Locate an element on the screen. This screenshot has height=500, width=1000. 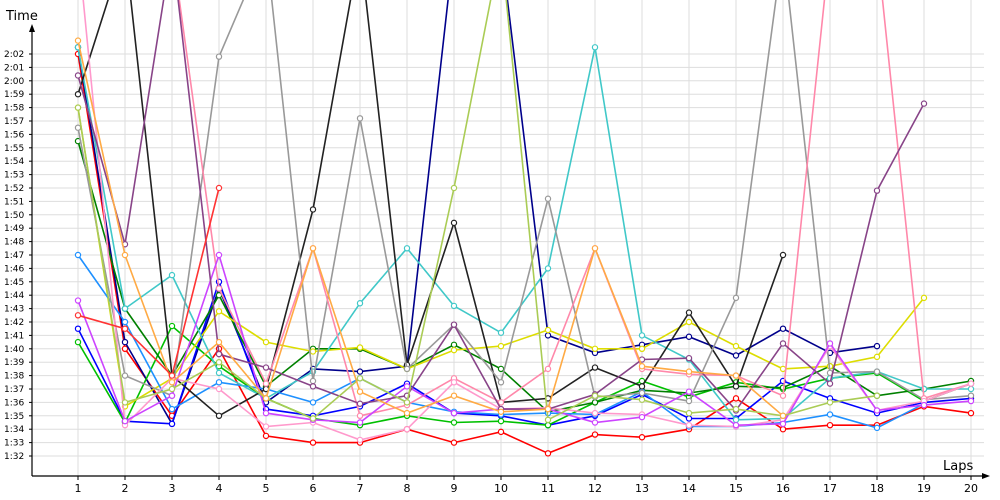
y-tick-label: 1:33 is located at coordinates (14, 444).